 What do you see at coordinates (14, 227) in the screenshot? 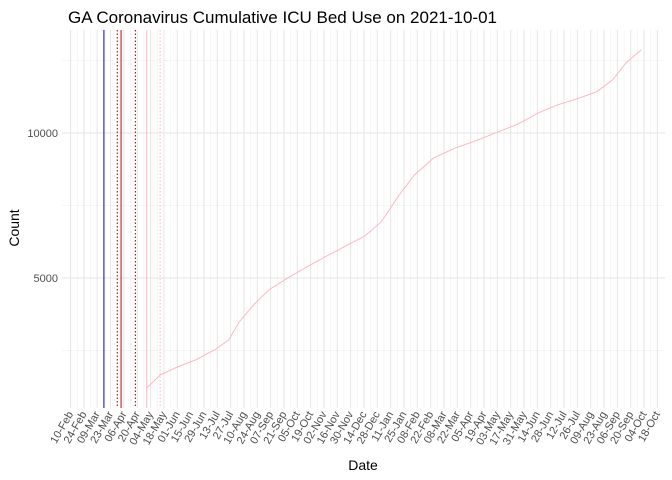
I see `y-axis-title: Count` at bounding box center [14, 227].